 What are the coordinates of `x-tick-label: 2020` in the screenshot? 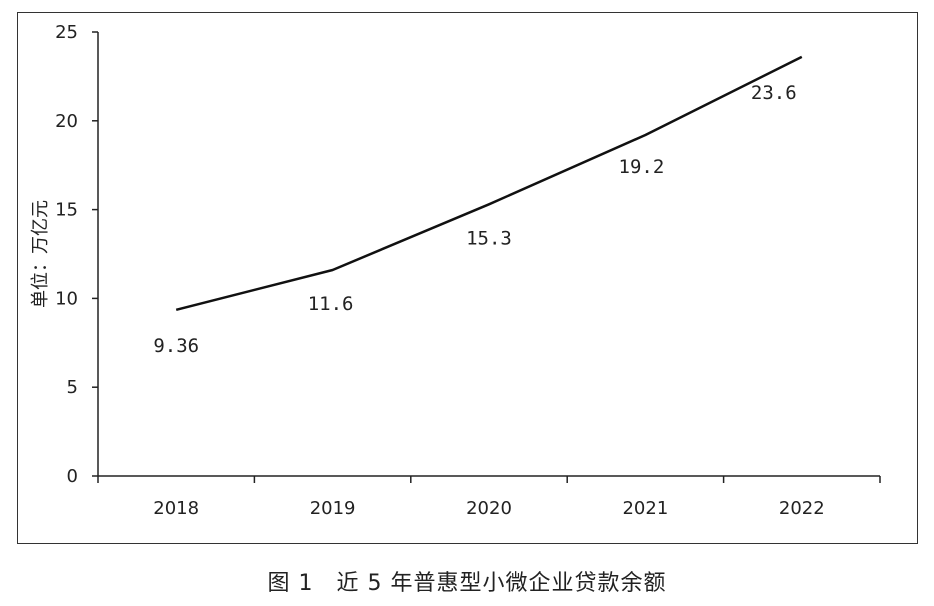 It's located at (489, 508).